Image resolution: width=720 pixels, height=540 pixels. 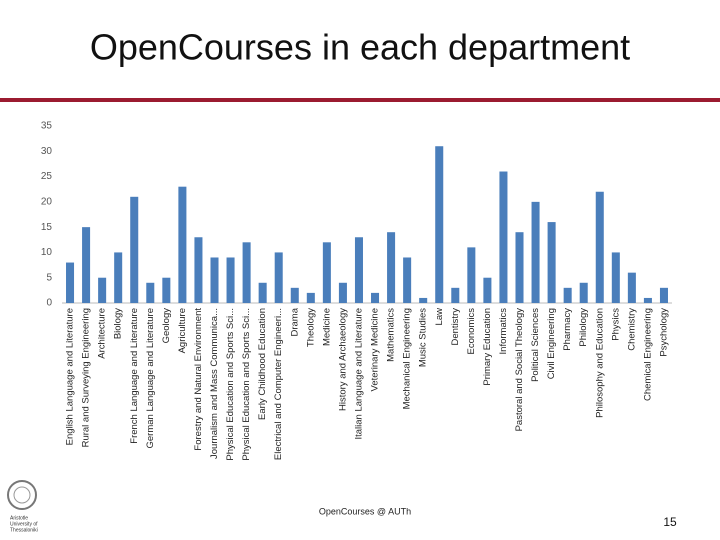 I want to click on x-tick-label: Agriculture, so click(x=182, y=330).